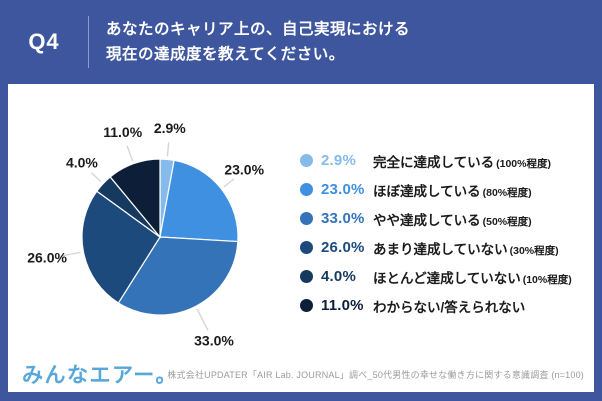  What do you see at coordinates (452, 191) in the screenshot?
I see `legend-label: ほぼ達成している (80%程度)` at bounding box center [452, 191].